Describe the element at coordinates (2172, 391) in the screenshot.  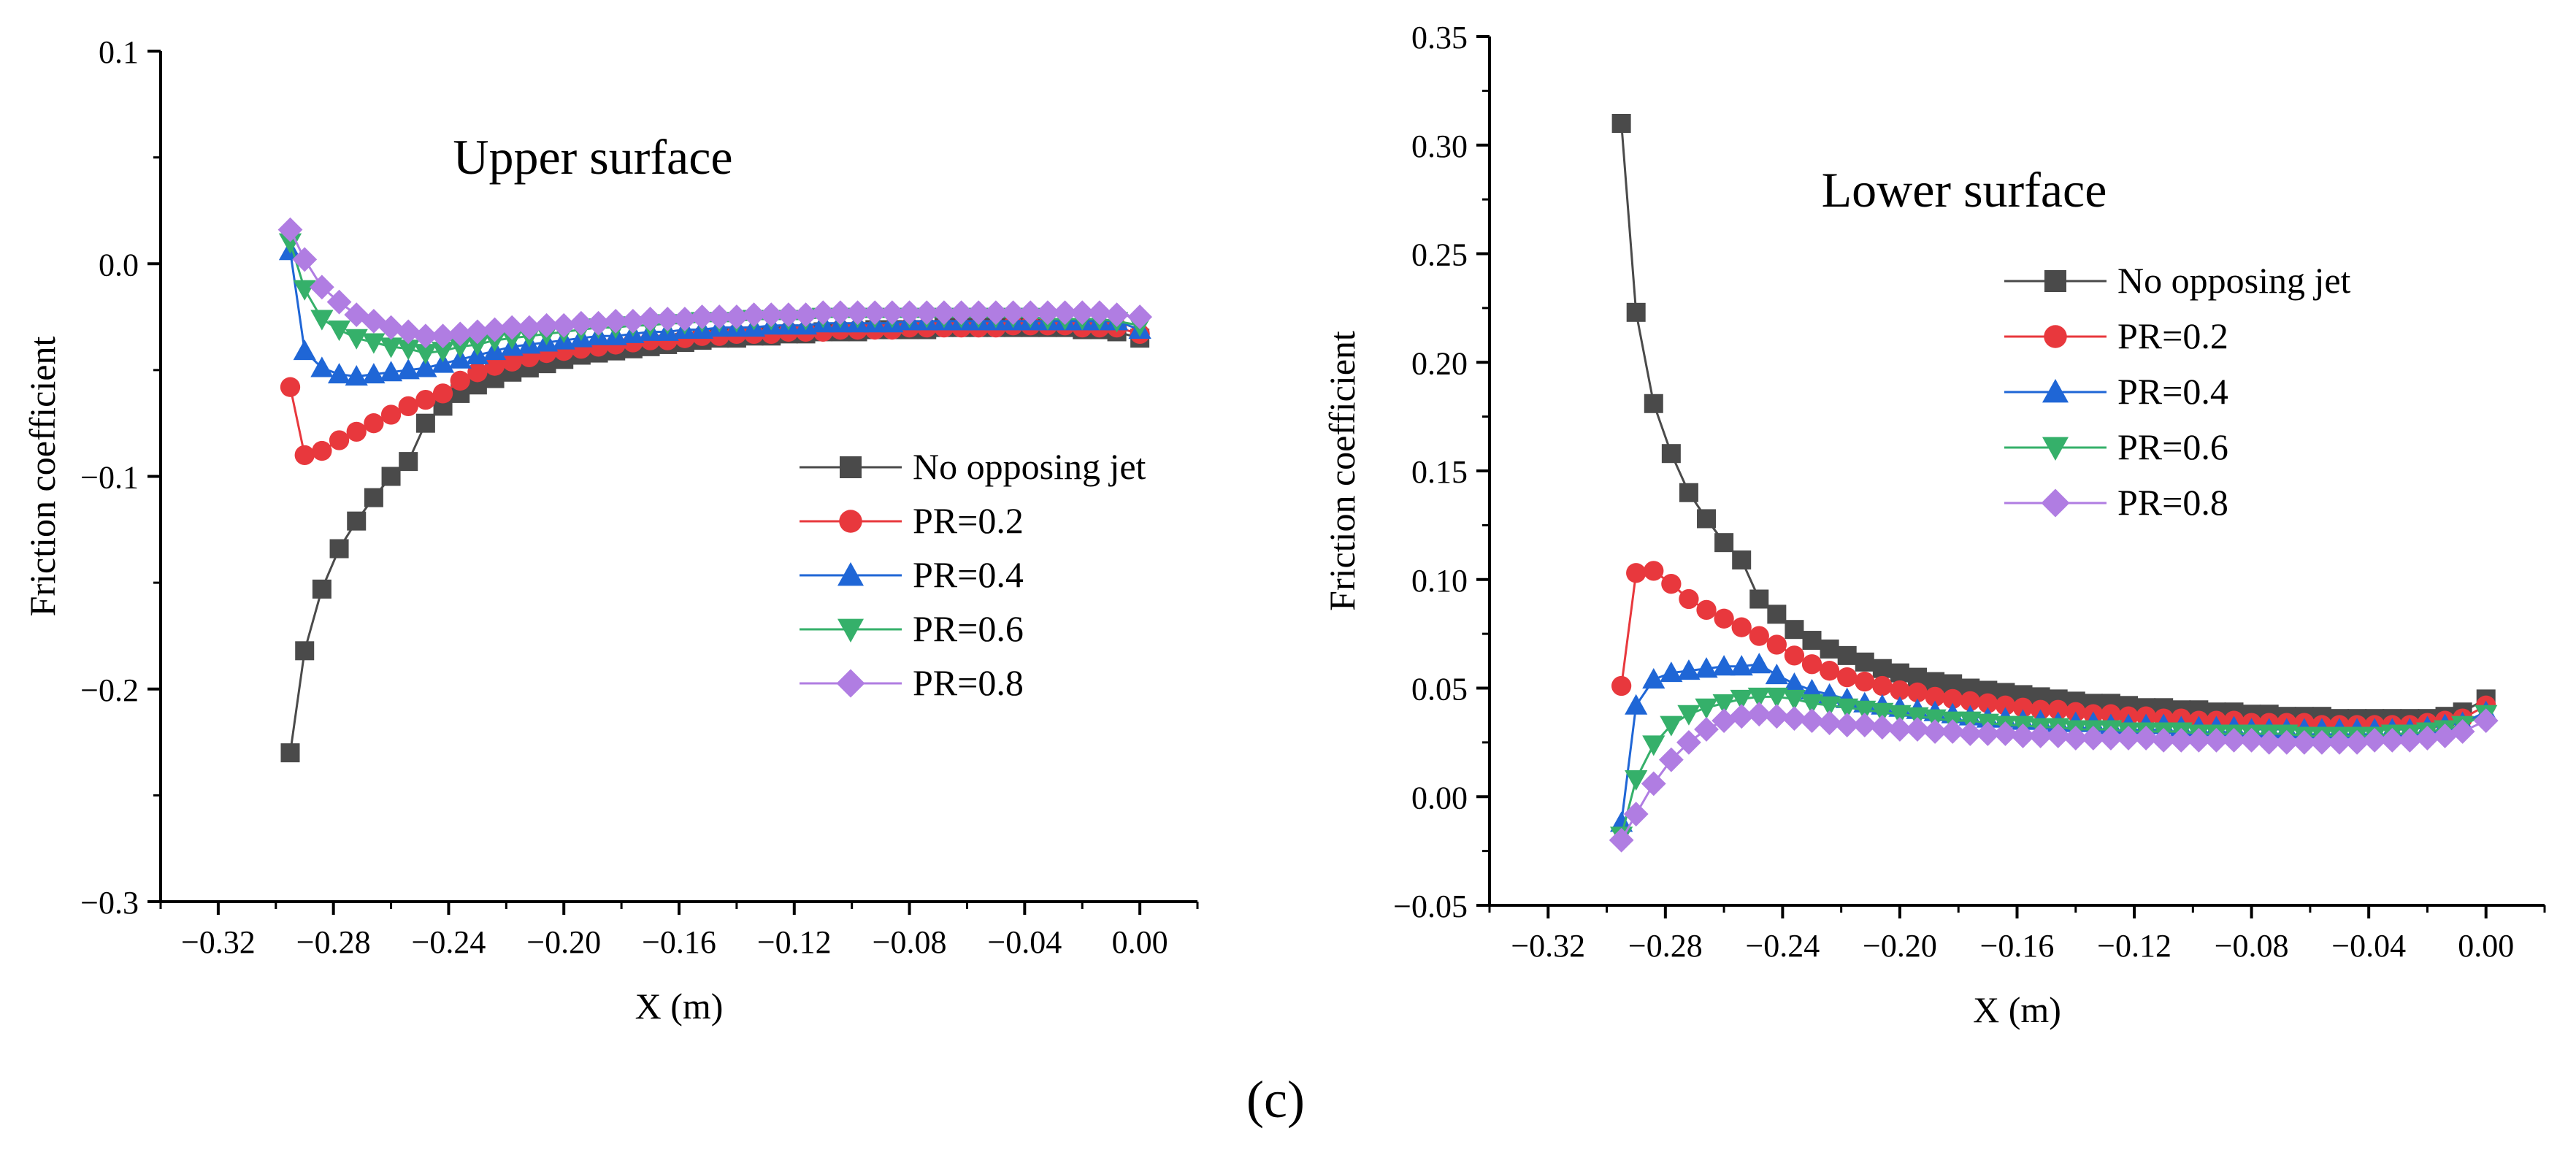
I see `legend-label-pr-0-4: PR=0.4` at that location.